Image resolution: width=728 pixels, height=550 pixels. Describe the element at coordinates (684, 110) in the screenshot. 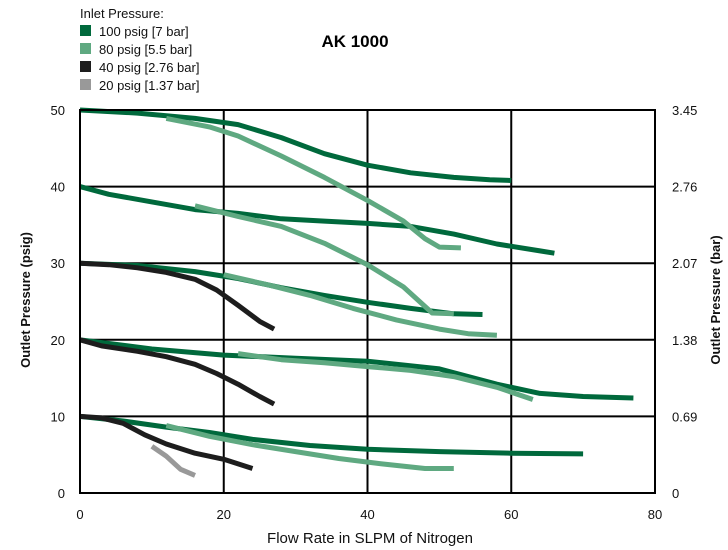

I see `y2-tick-label: 3.45` at that location.